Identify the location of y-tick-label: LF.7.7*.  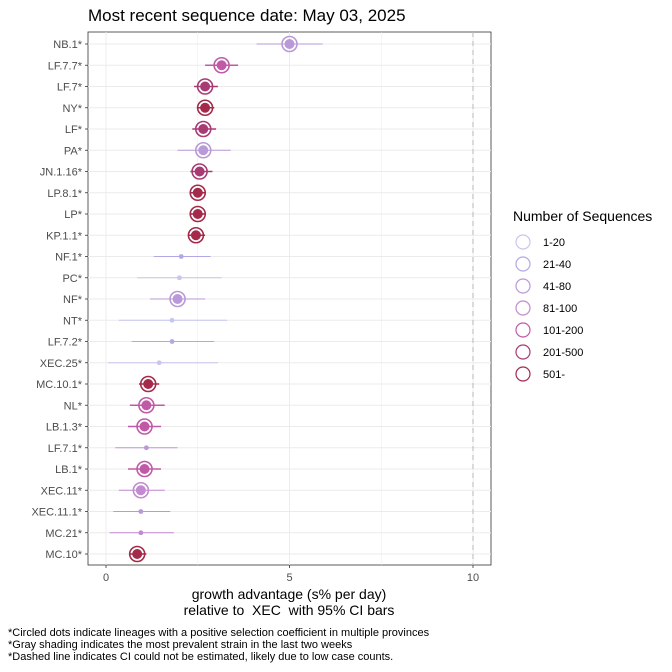
(65, 66).